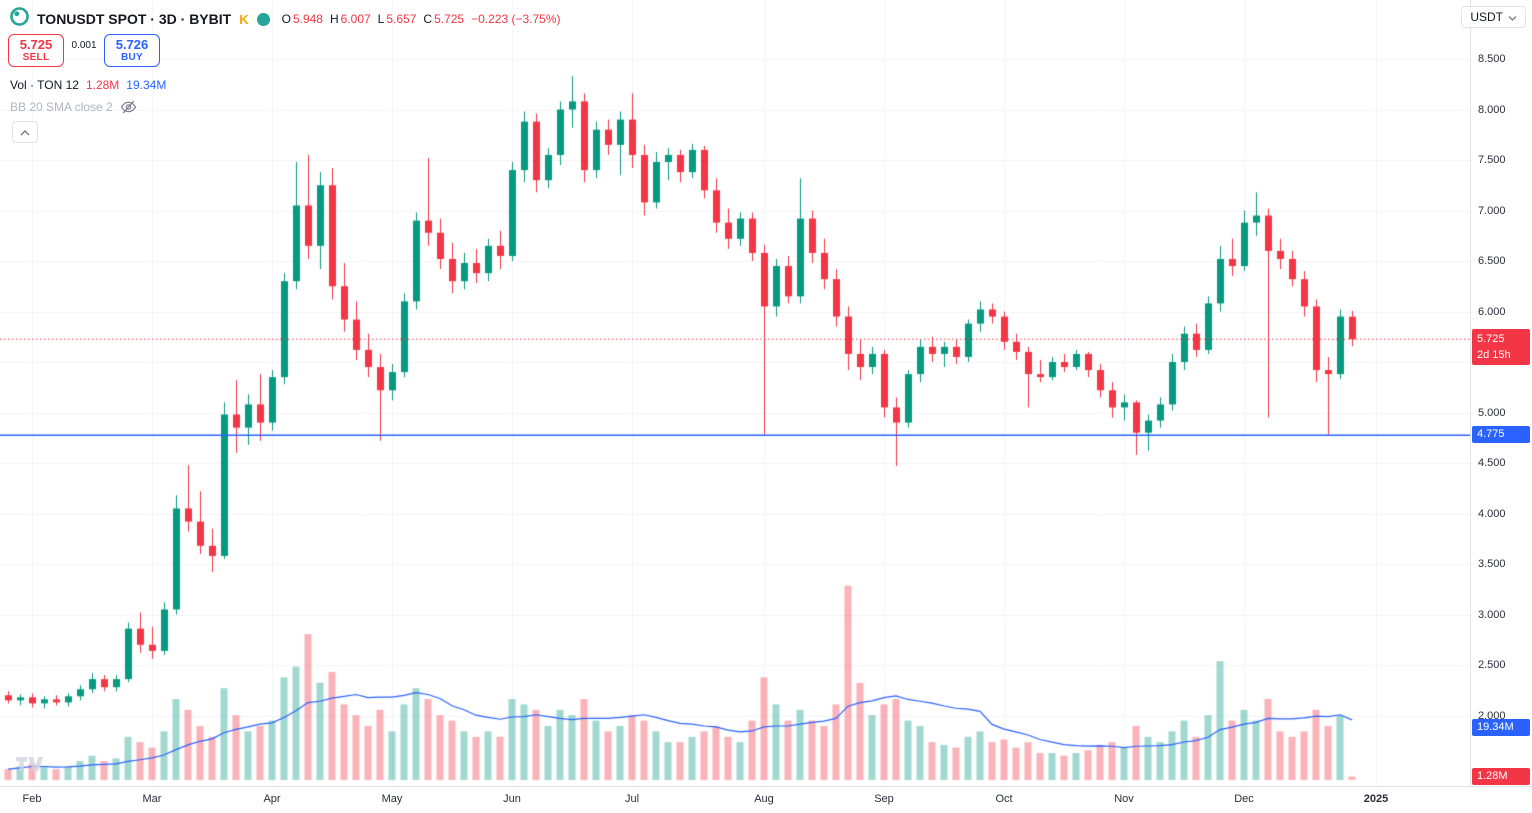  Describe the element at coordinates (632, 799) in the screenshot. I see `time-axis-label: Jul` at that location.